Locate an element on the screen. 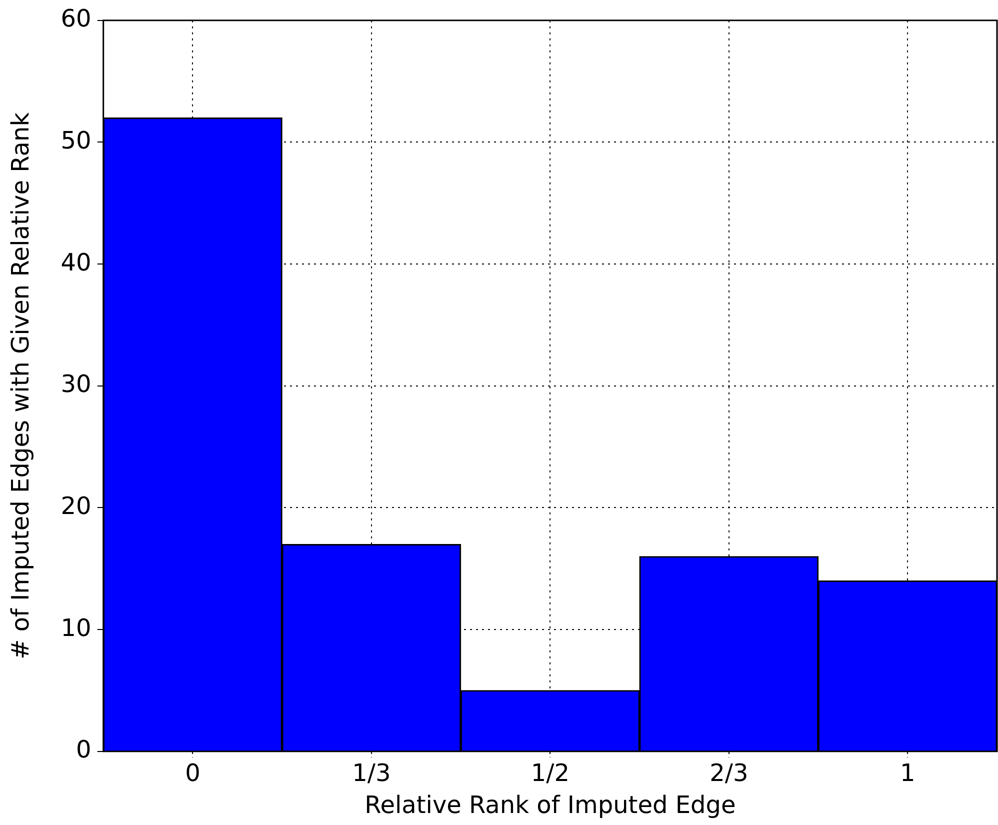  x-tick-label: 0 is located at coordinates (192, 773).